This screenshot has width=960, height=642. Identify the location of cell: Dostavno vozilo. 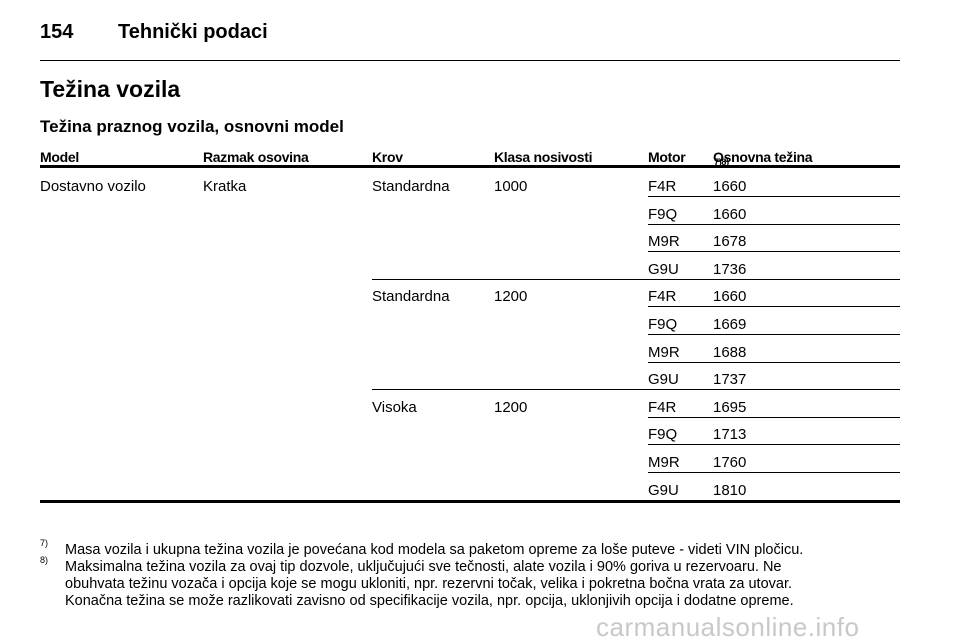
(93, 186).